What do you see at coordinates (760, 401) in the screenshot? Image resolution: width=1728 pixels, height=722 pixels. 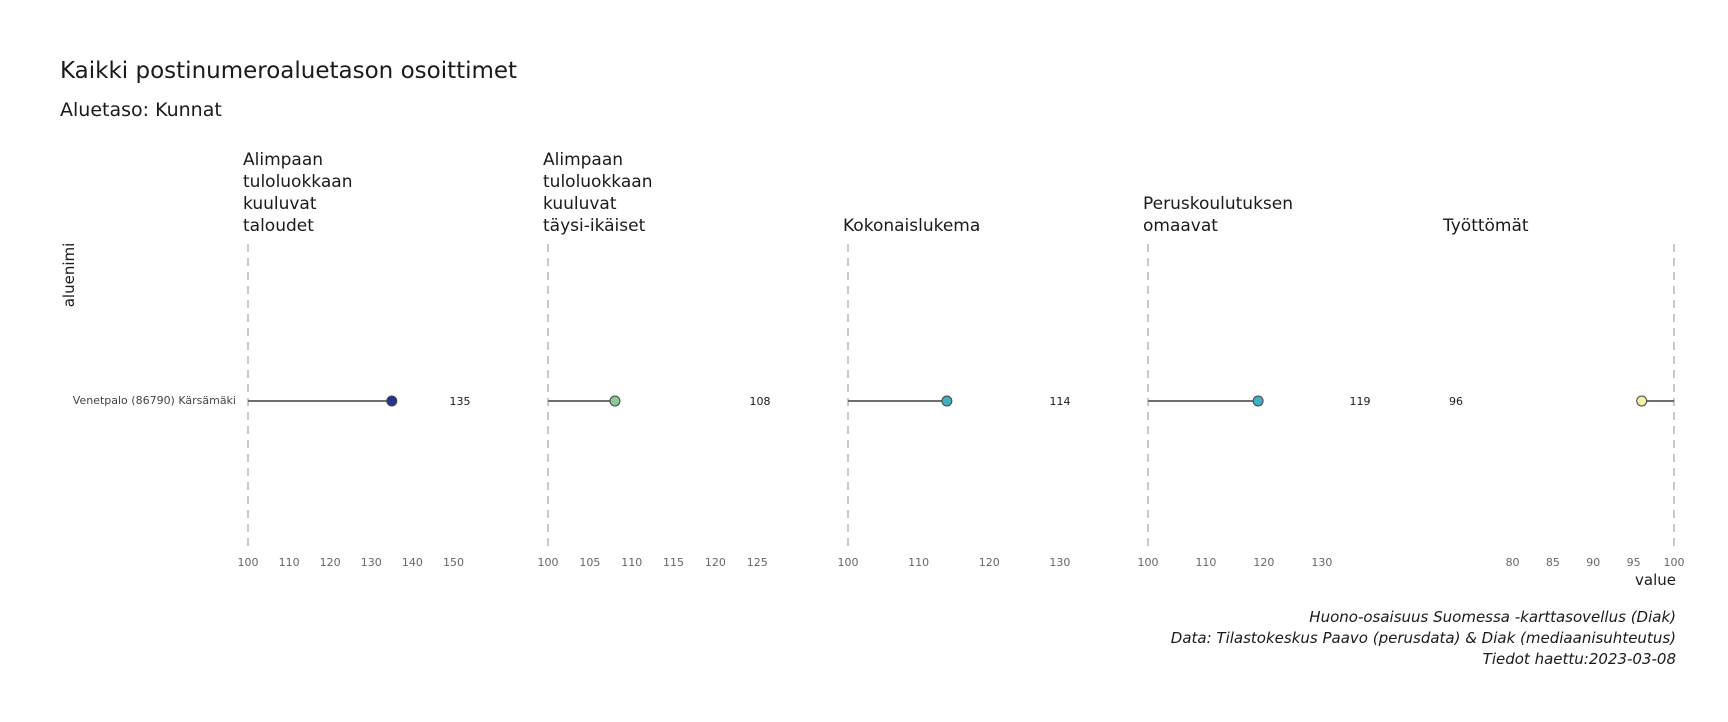 I see `value-label-2: 108` at bounding box center [760, 401].